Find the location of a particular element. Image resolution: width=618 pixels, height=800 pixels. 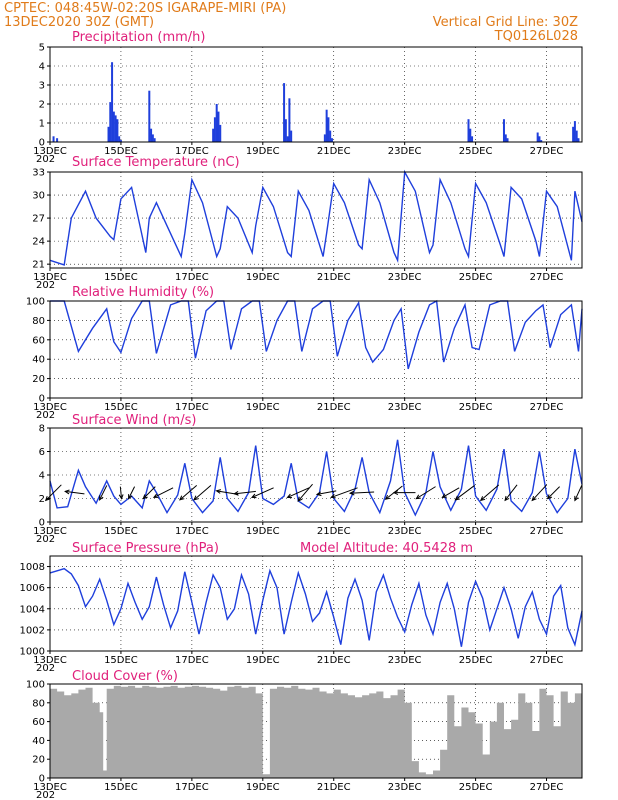

precip-ytick-label: 0 is located at coordinates (42, 143).